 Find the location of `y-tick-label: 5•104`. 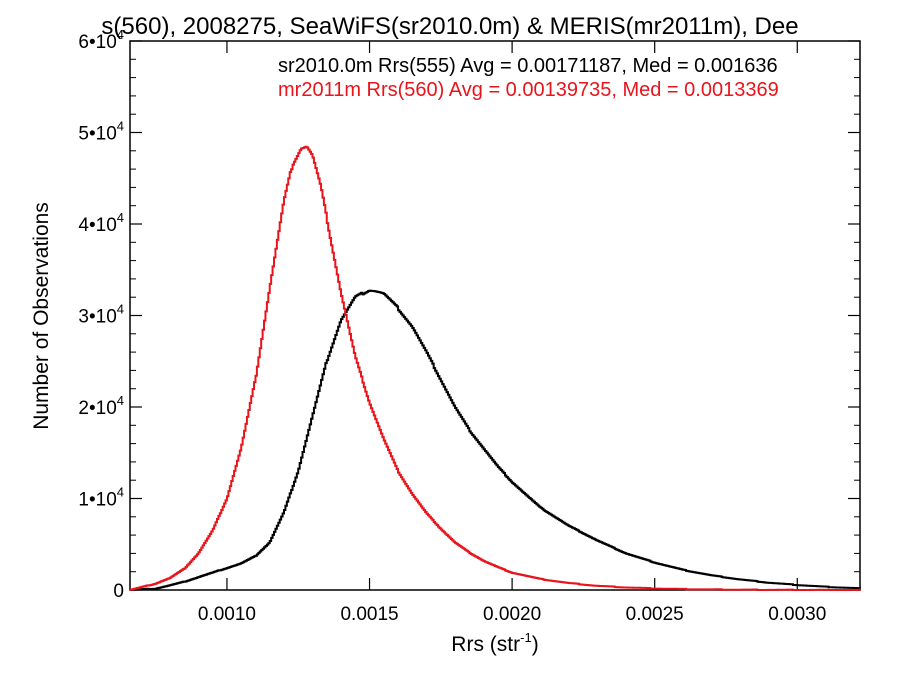

y-tick-label: 5•104 is located at coordinates (101, 132).